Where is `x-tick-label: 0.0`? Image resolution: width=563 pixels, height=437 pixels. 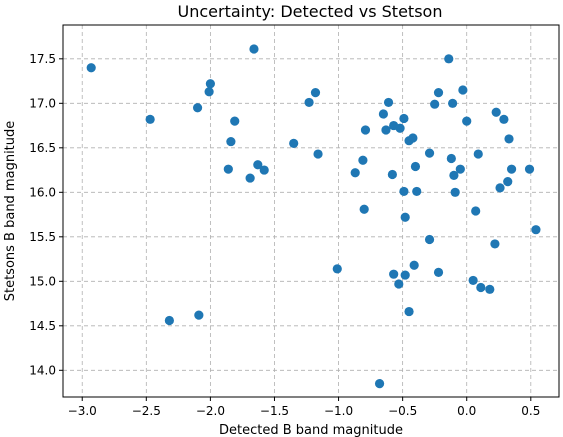 x-tick-label: 0.0 is located at coordinates (466, 411).